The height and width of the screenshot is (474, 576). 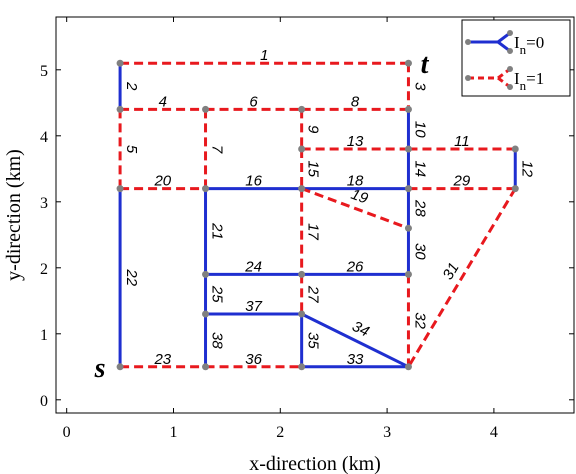 What do you see at coordinates (419, 86) in the screenshot?
I see `edge-label-3: 3` at bounding box center [419, 86].